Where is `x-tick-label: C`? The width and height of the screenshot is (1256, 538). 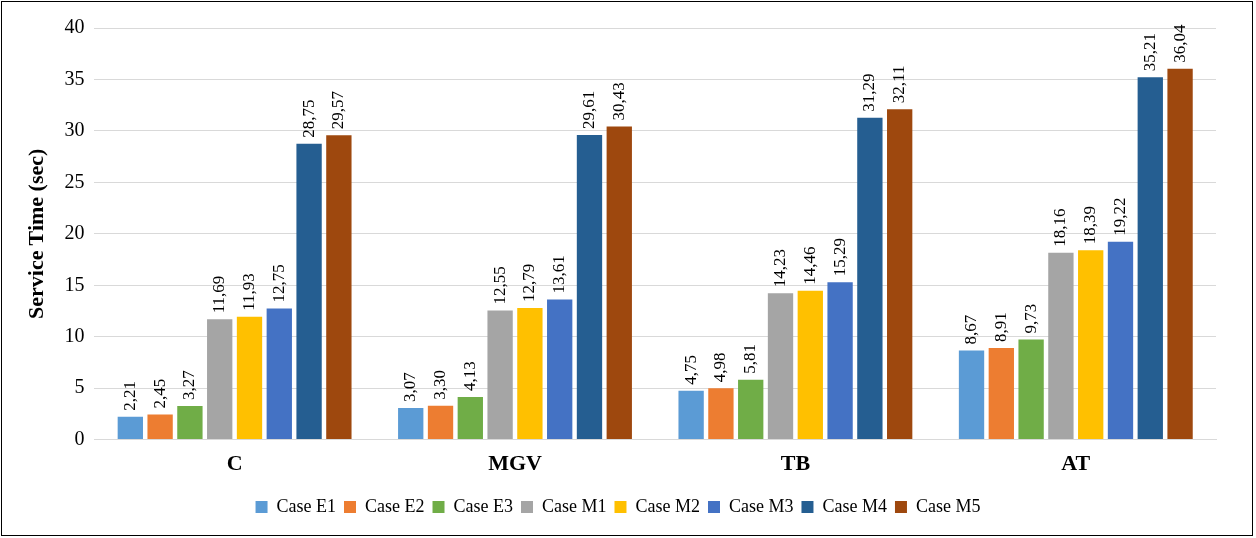 x-tick-label: C is located at coordinates (234, 463).